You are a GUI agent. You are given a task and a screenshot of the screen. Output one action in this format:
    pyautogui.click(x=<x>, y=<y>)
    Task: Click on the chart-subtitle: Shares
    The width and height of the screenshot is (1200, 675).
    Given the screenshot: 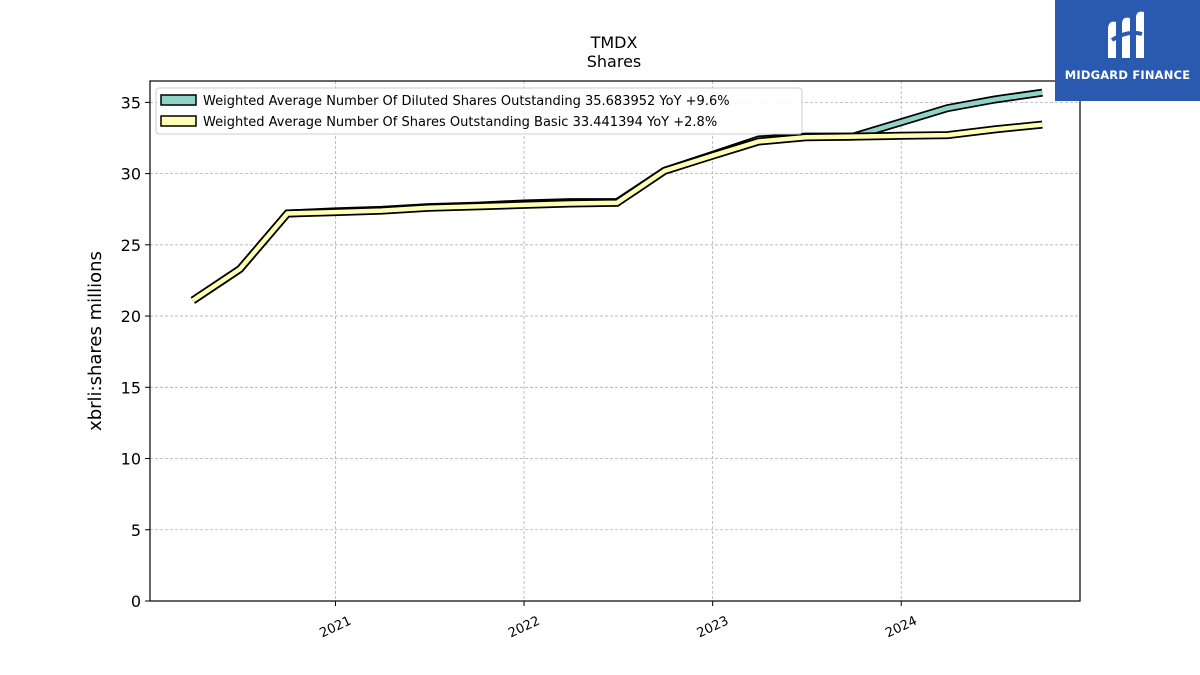 What is the action you would take?
    pyautogui.click(x=614, y=61)
    